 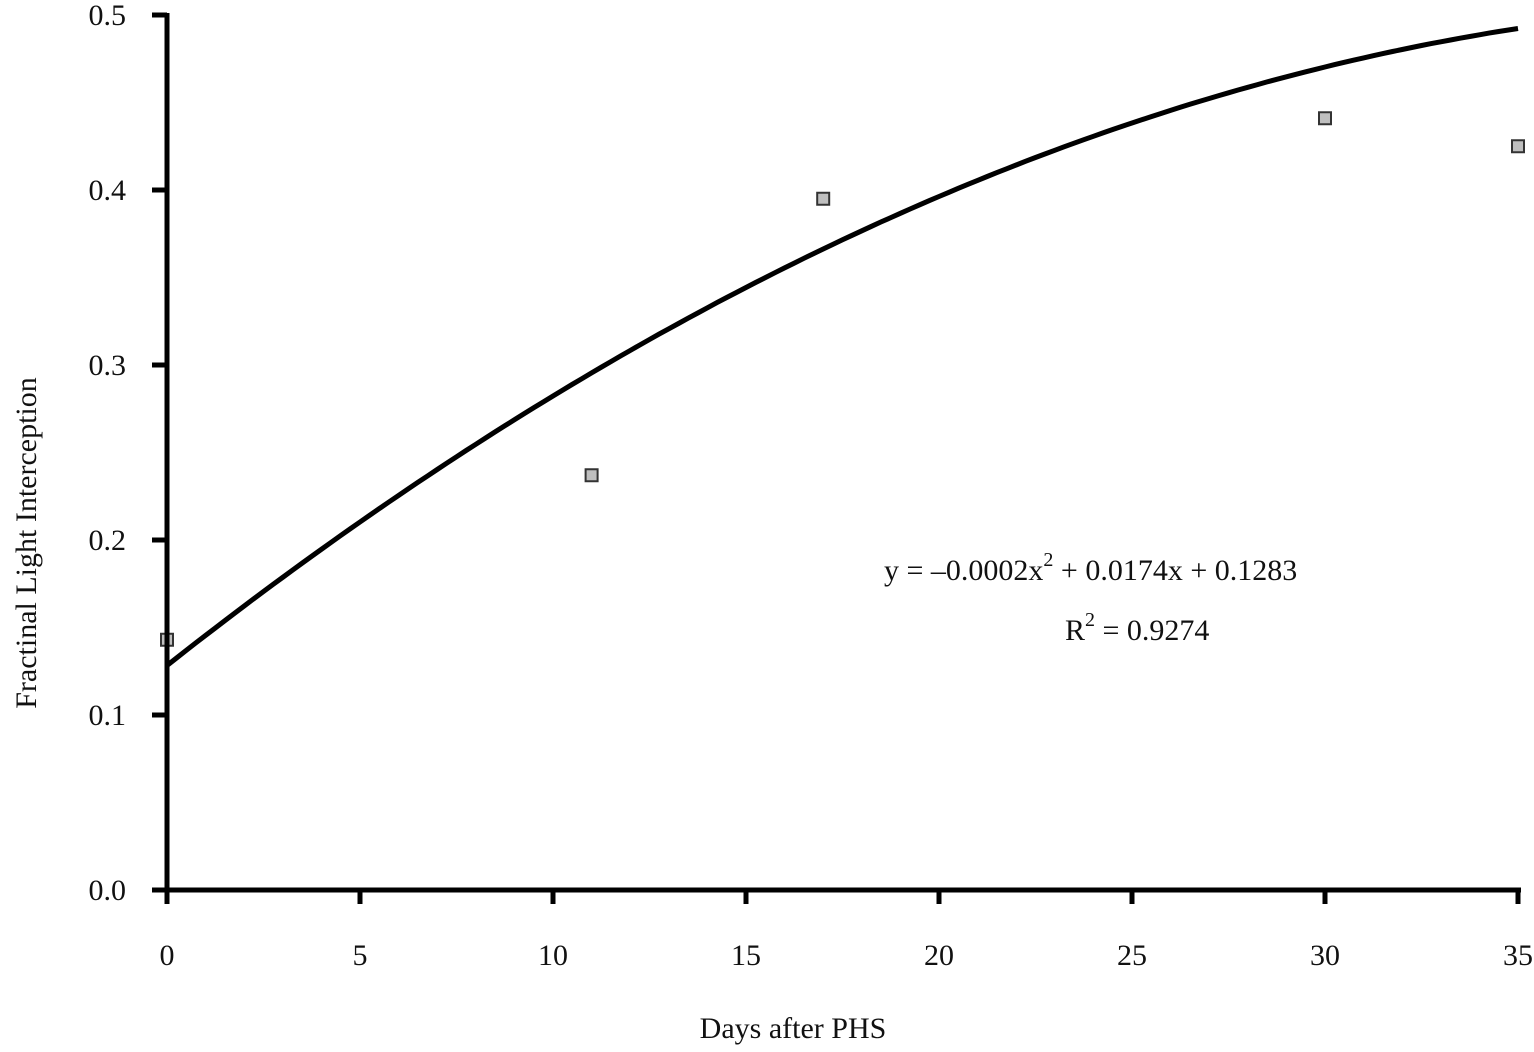 What do you see at coordinates (360, 955) in the screenshot?
I see `x-tick-label: 5` at bounding box center [360, 955].